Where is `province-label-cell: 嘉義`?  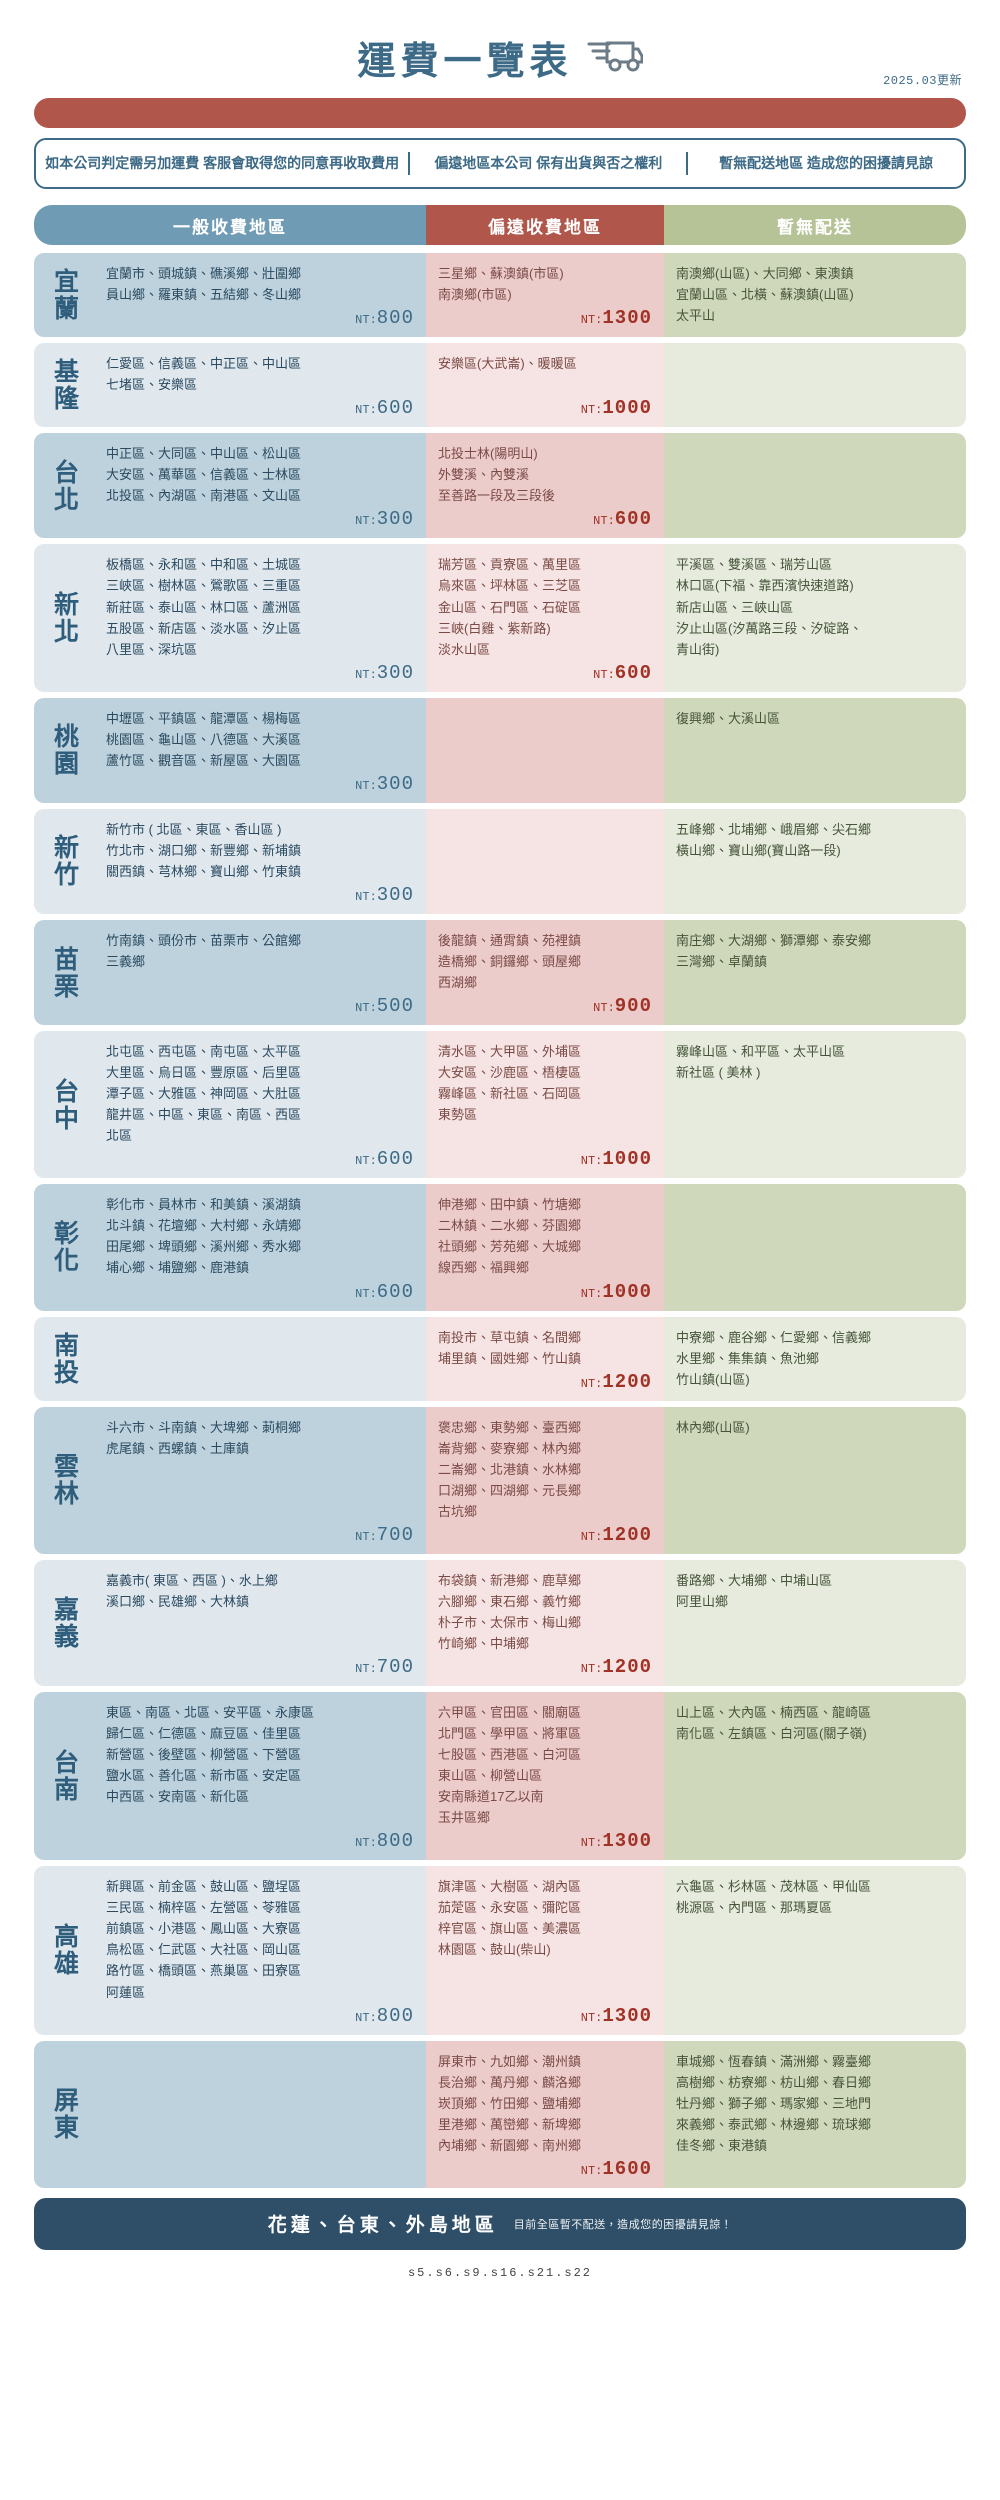 province-label-cell: 嘉義 is located at coordinates (64, 1623).